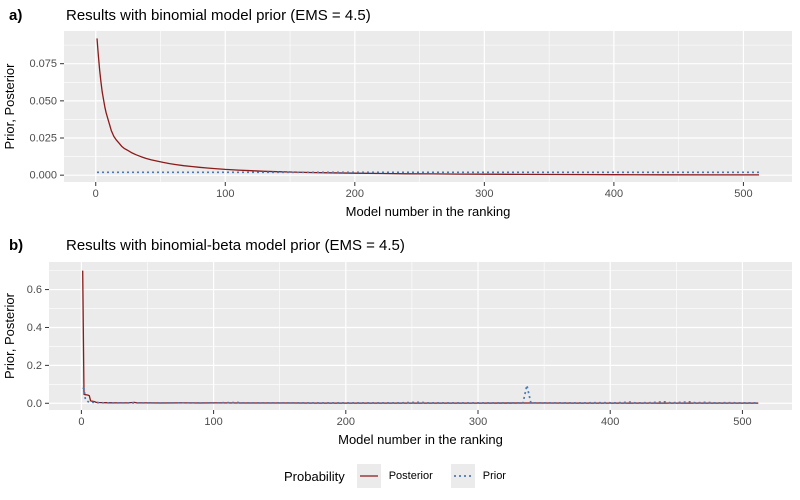 This screenshot has height=500, width=800. I want to click on y-tick-label: 0.4, so click(34, 328).